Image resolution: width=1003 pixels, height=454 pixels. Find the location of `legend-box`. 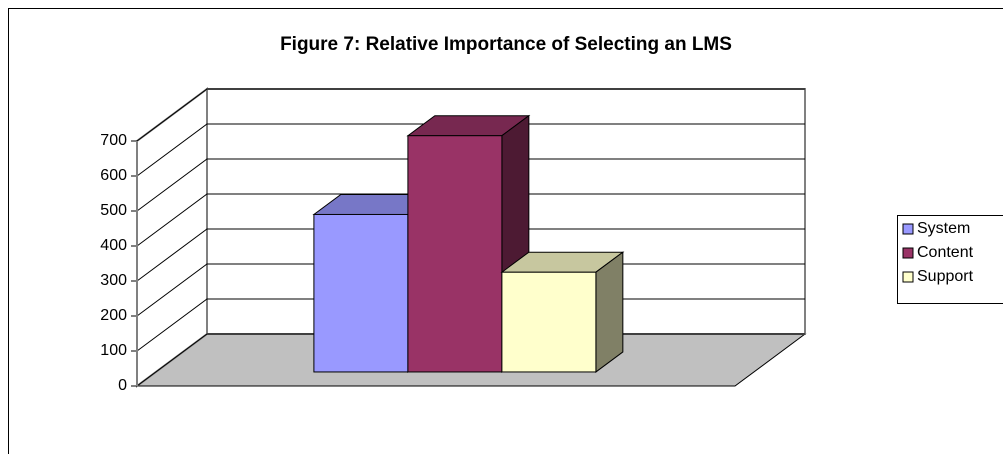

legend-box is located at coordinates (950, 259).